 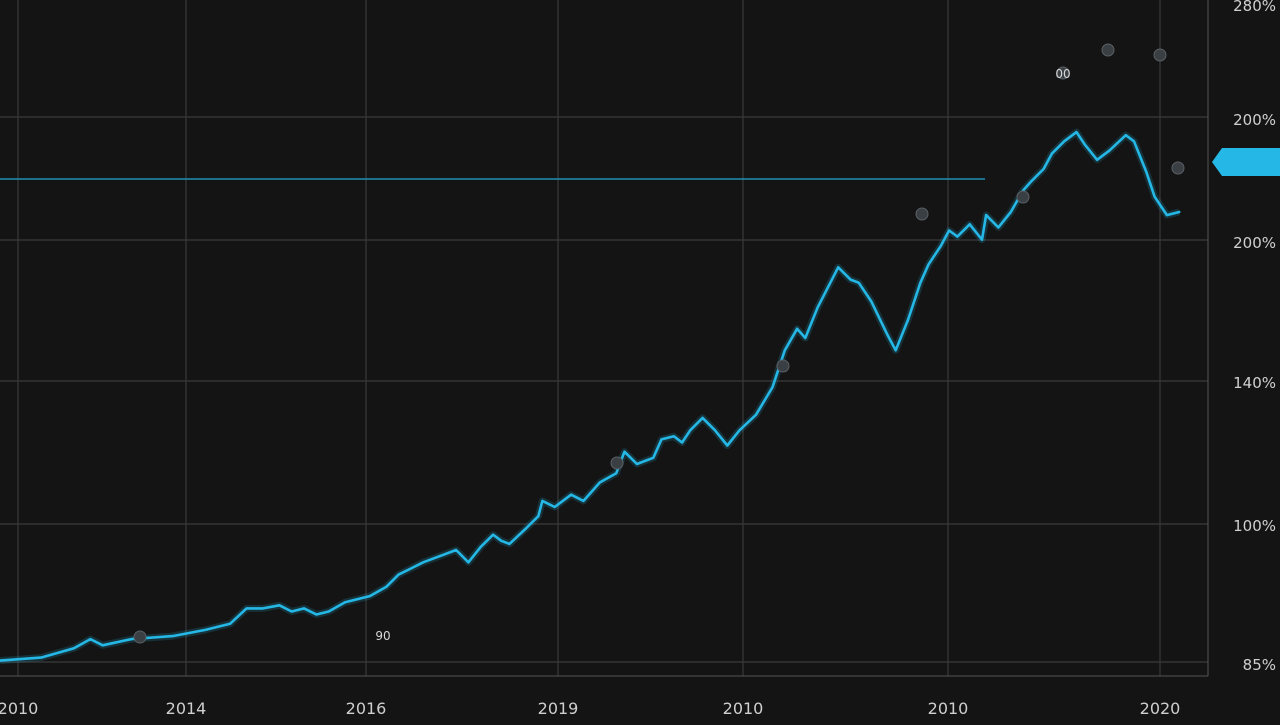 I want to click on current-value-tag, so click(x=1246, y=162).